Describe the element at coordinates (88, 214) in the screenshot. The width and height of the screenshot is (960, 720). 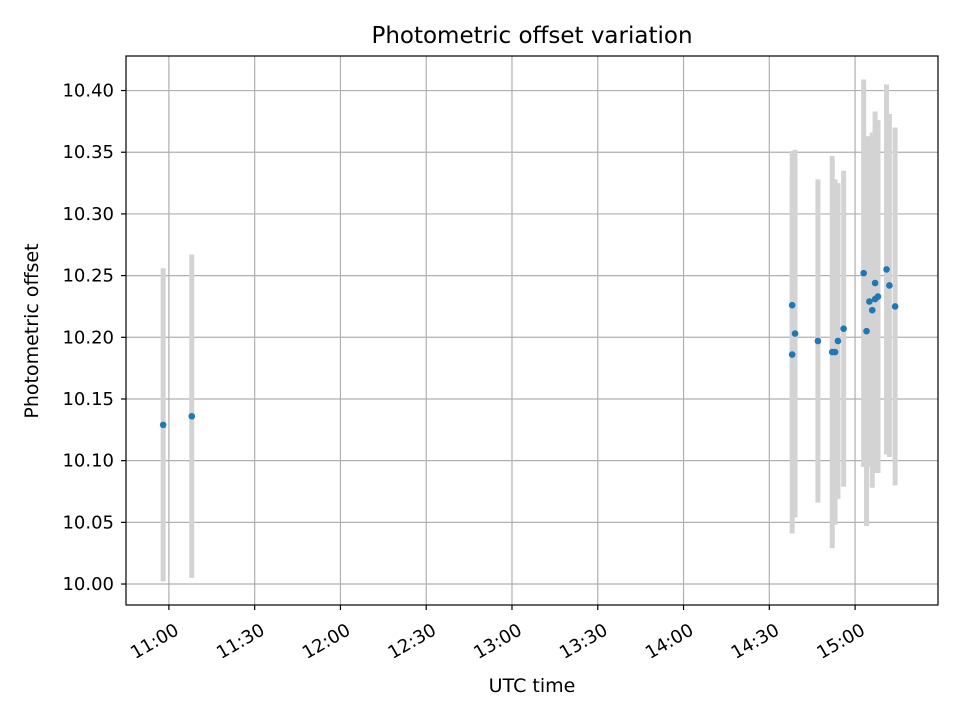
I see `y-tick-label: 10.30` at that location.